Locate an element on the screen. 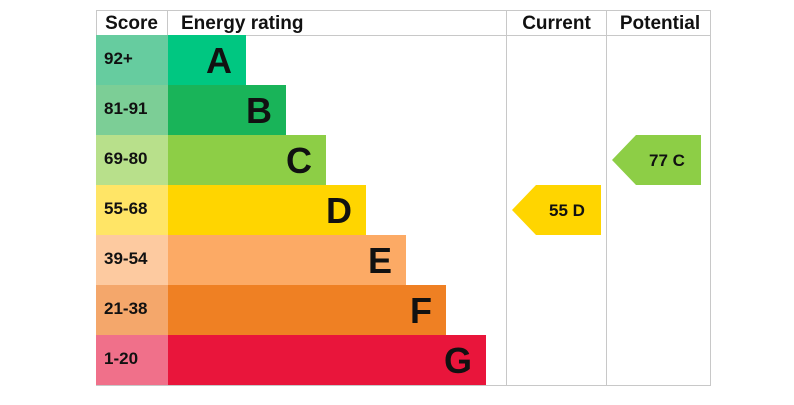  band-bar-d is located at coordinates (267, 210).